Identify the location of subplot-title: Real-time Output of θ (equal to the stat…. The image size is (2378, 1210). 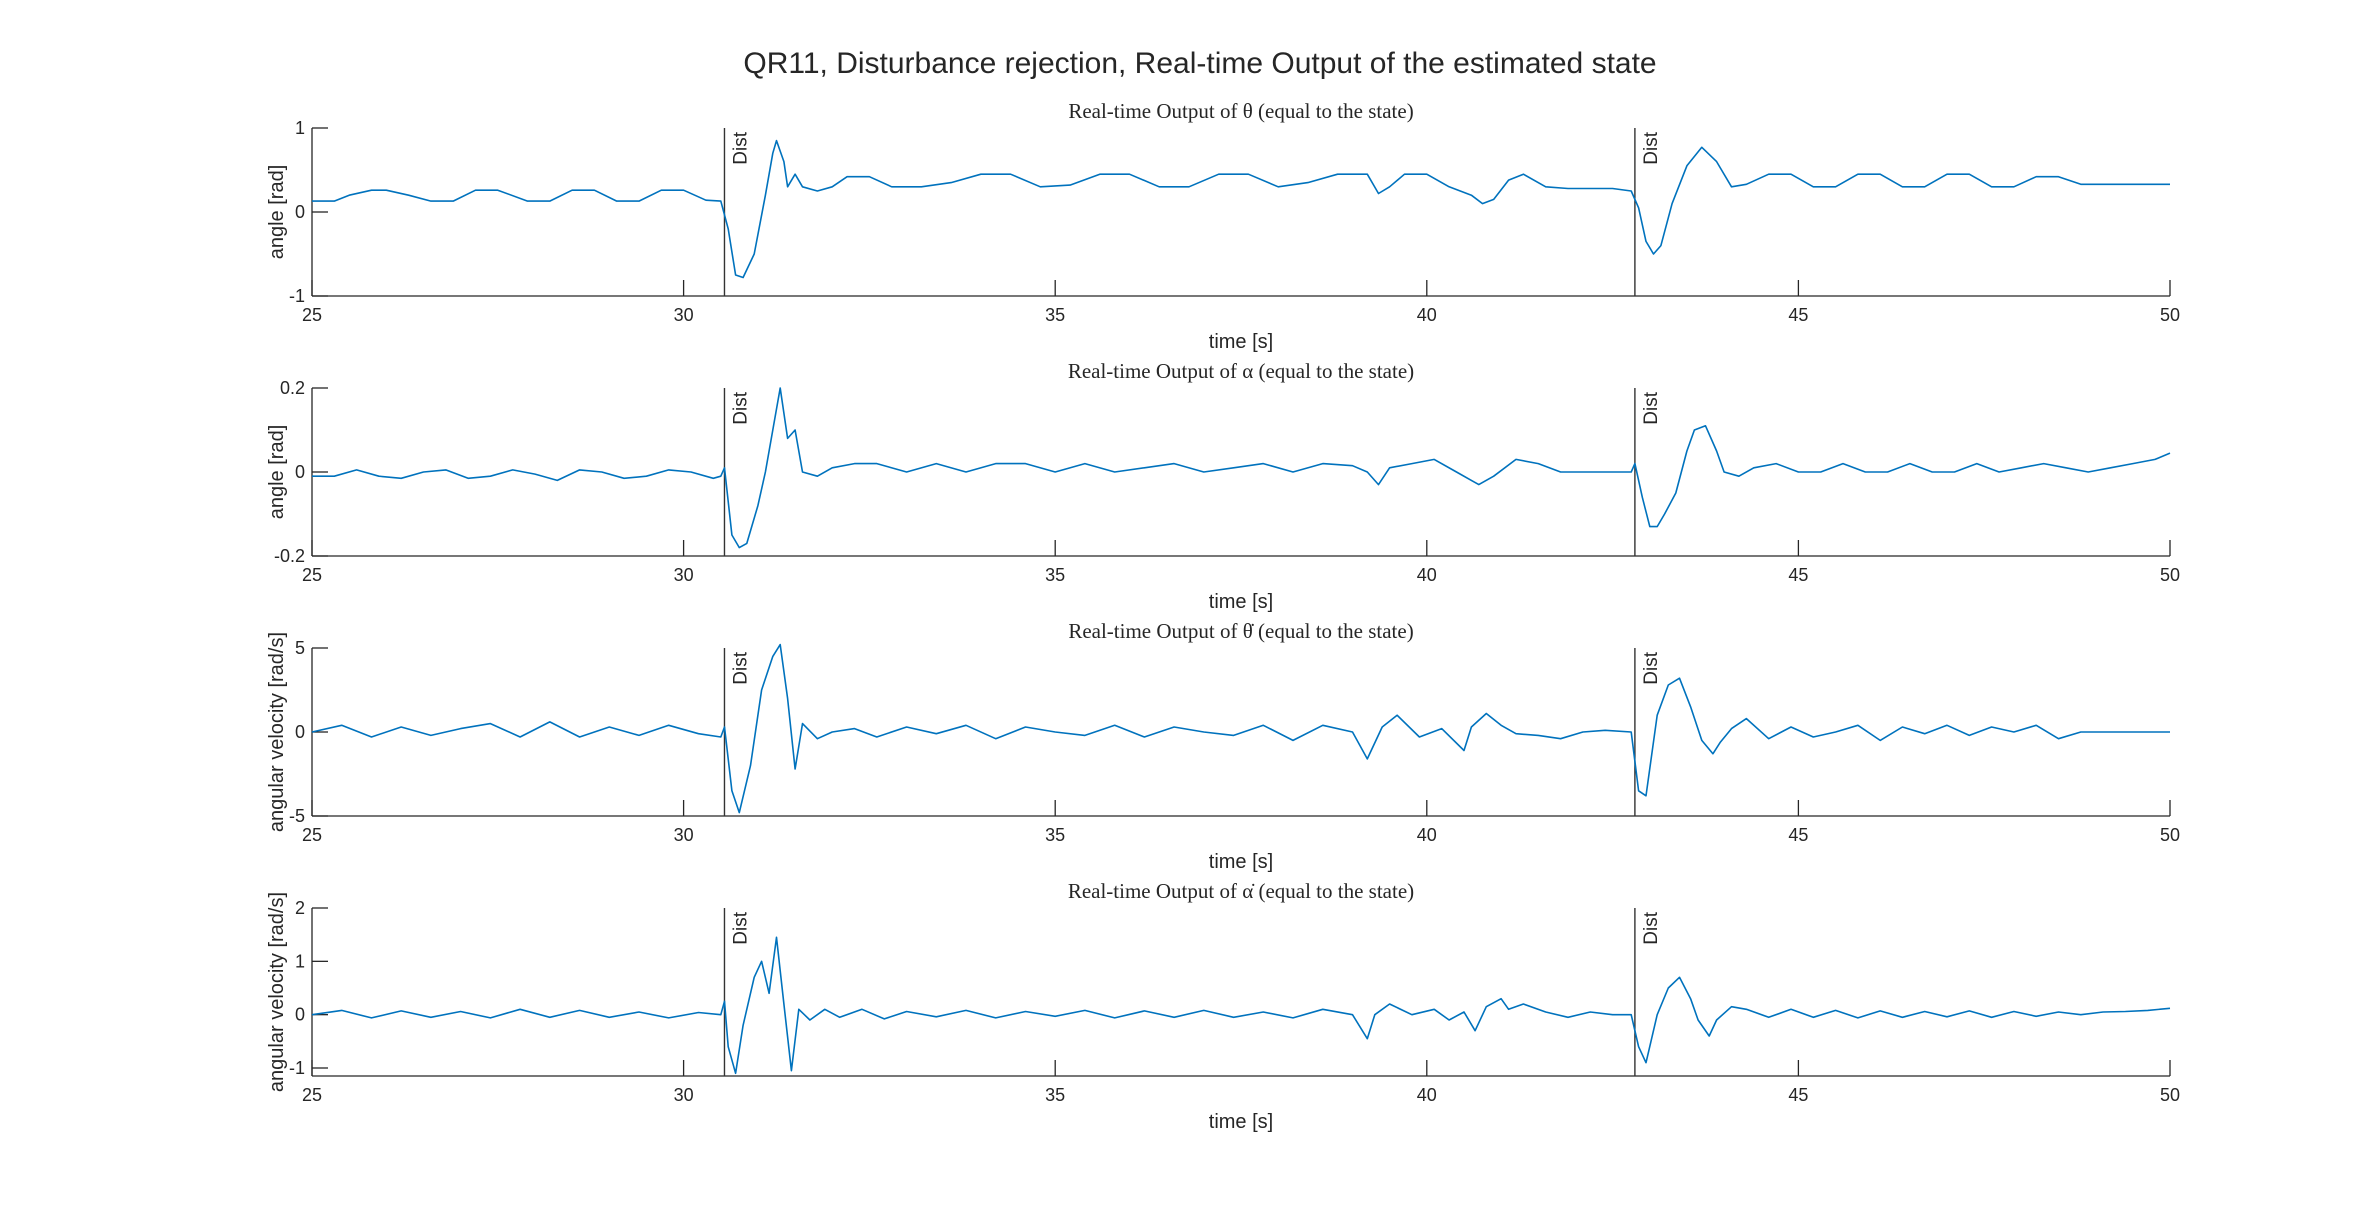
(1240, 111).